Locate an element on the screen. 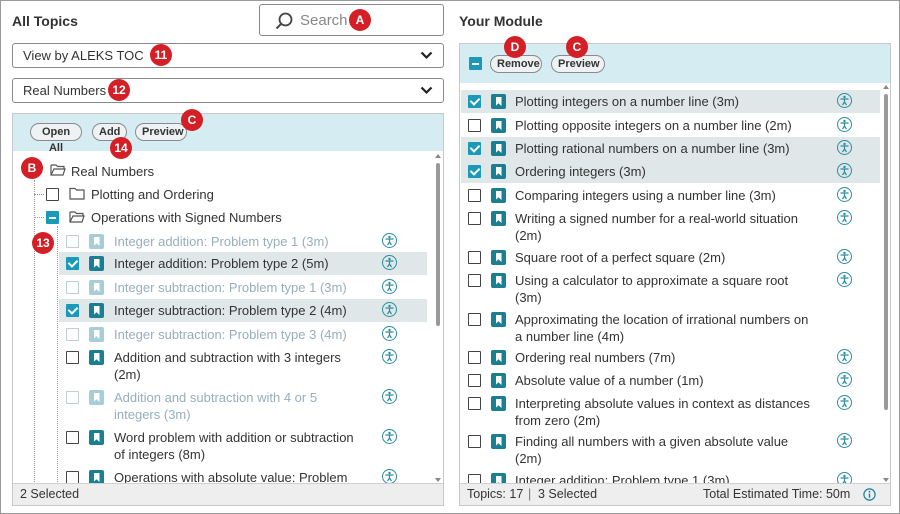 The height and width of the screenshot is (514, 900). topic-label: Integer addition: Problem type 2 (5m) is located at coordinates (221, 263).